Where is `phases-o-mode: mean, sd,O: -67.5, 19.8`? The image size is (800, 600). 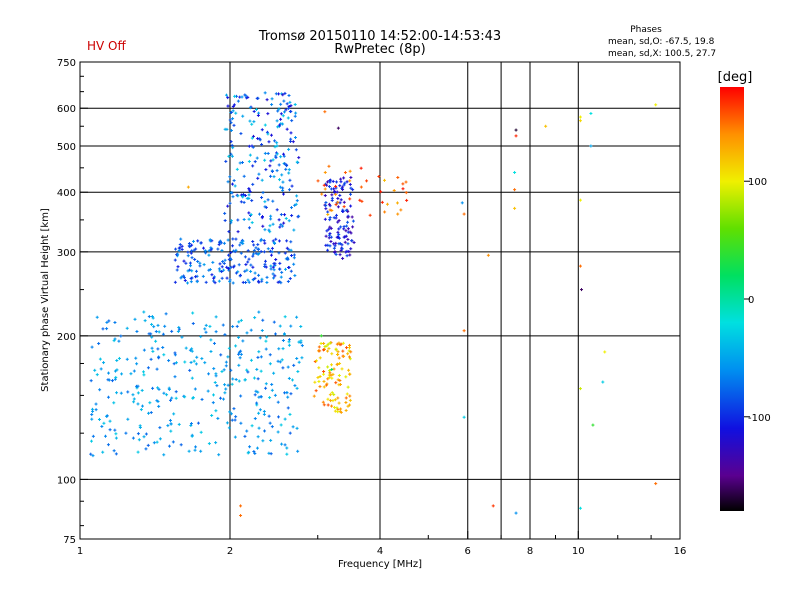 phases-o-mode: mean, sd,O: -67.5, 19.8 is located at coordinates (661, 42).